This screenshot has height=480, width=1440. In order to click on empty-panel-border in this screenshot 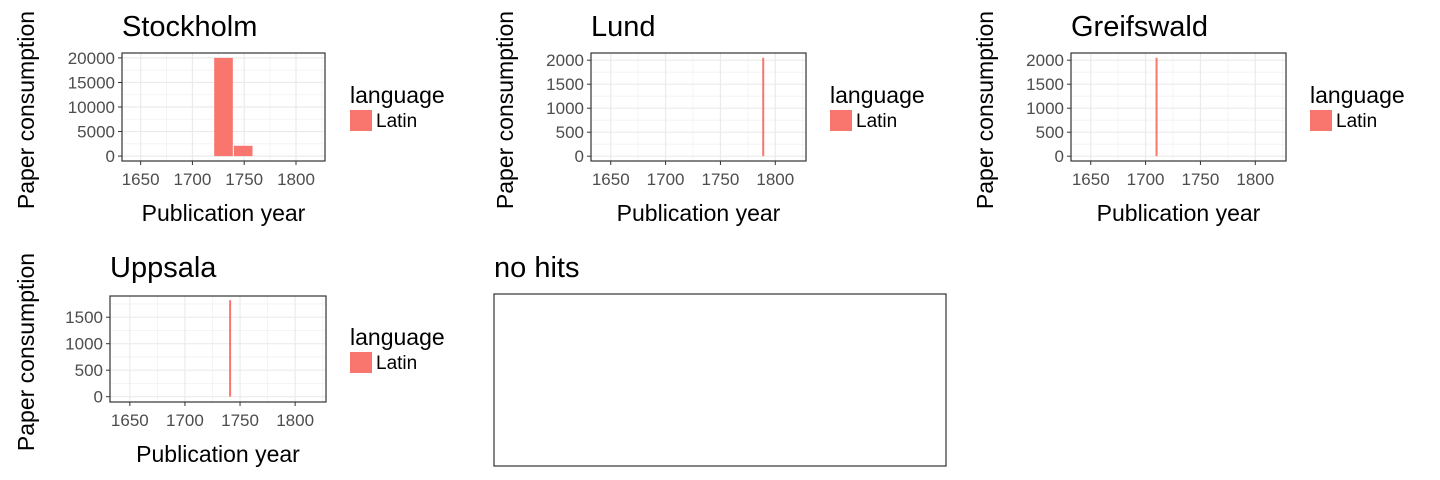, I will do `click(720, 380)`.